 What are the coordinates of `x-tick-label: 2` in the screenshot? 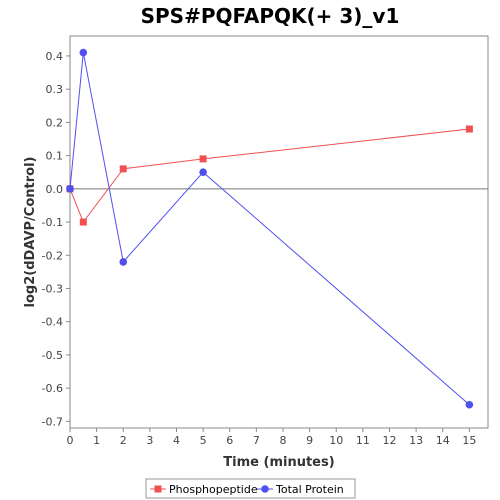 It's located at (123, 440).